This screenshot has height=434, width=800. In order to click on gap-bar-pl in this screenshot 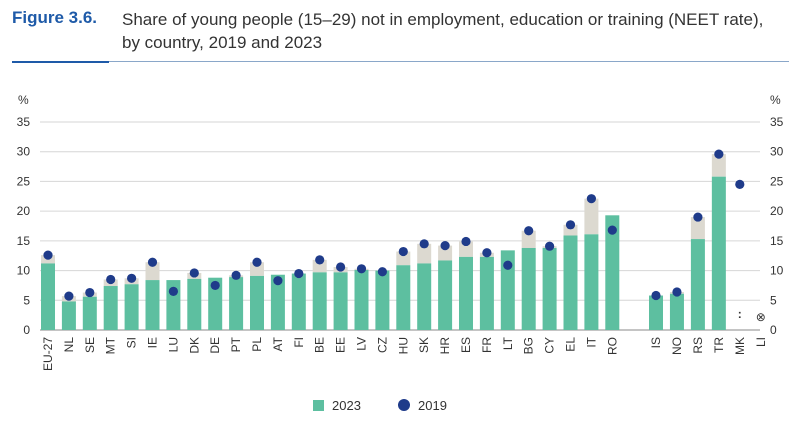, I will do `click(257, 269)`.